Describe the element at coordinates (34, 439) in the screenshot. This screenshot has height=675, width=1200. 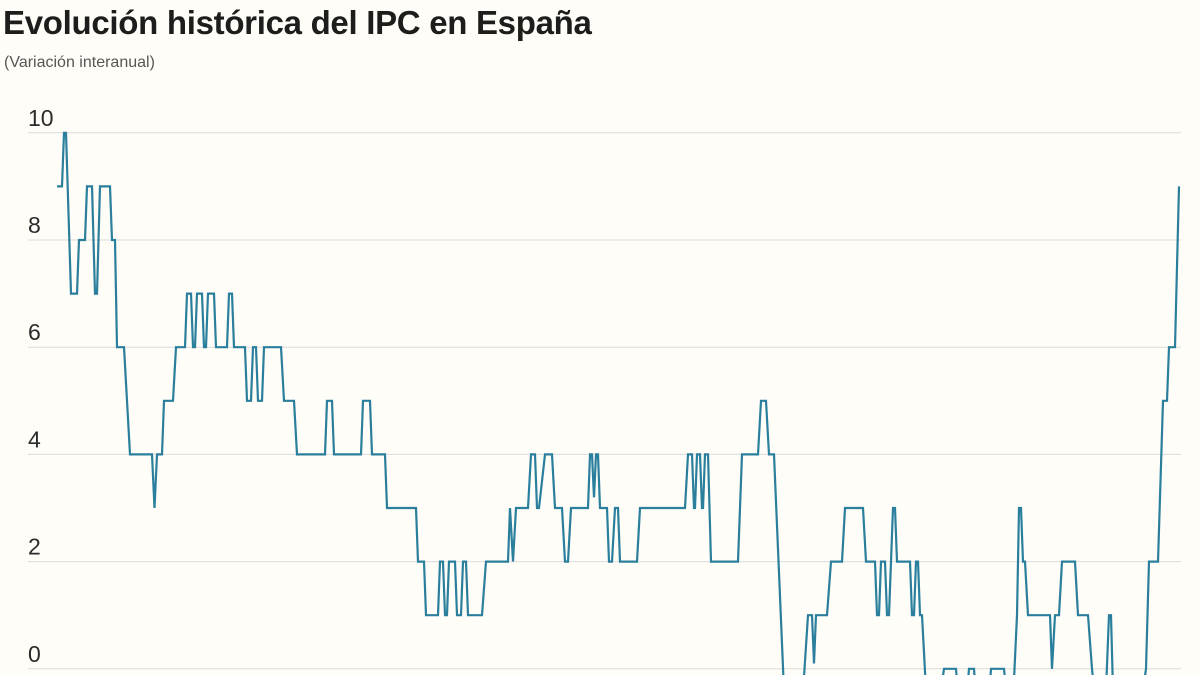
I see `y-axis-tick-label: 4` at that location.